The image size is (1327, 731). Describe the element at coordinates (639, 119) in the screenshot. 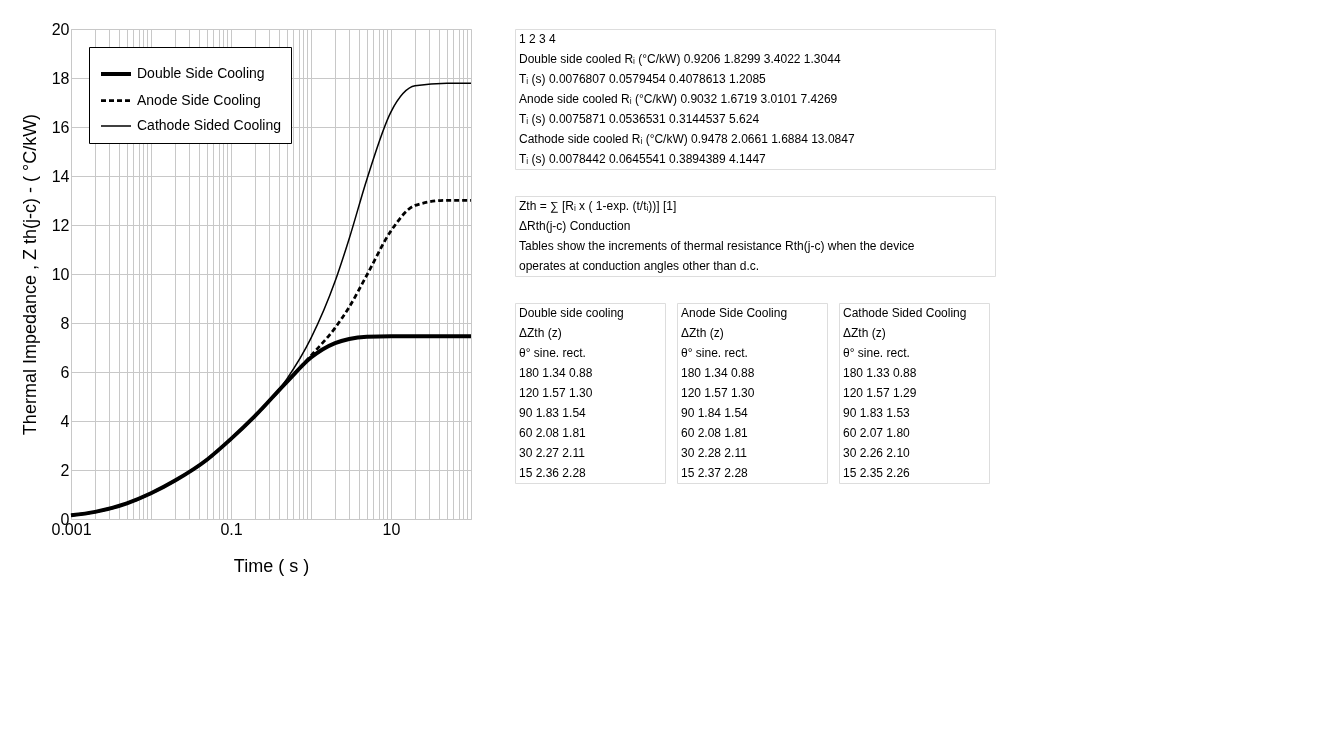

I see `text: Tᵢ (s) 0.0075871 0.0536531 0.3144537 5.624` at that location.